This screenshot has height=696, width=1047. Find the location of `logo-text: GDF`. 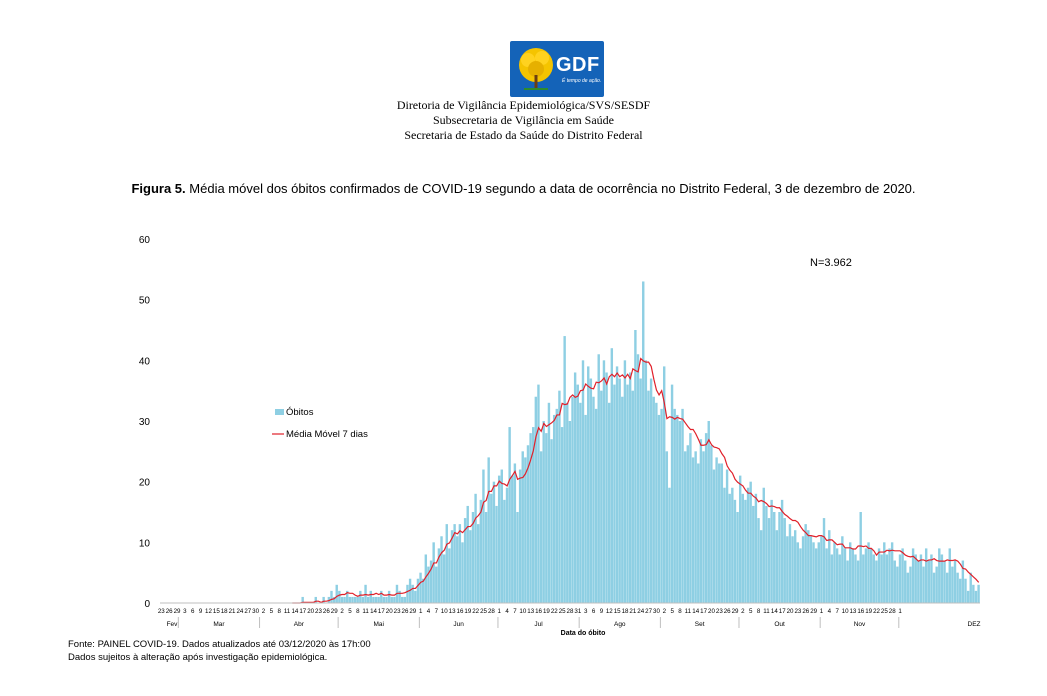

logo-text: GDF is located at coordinates (578, 65).